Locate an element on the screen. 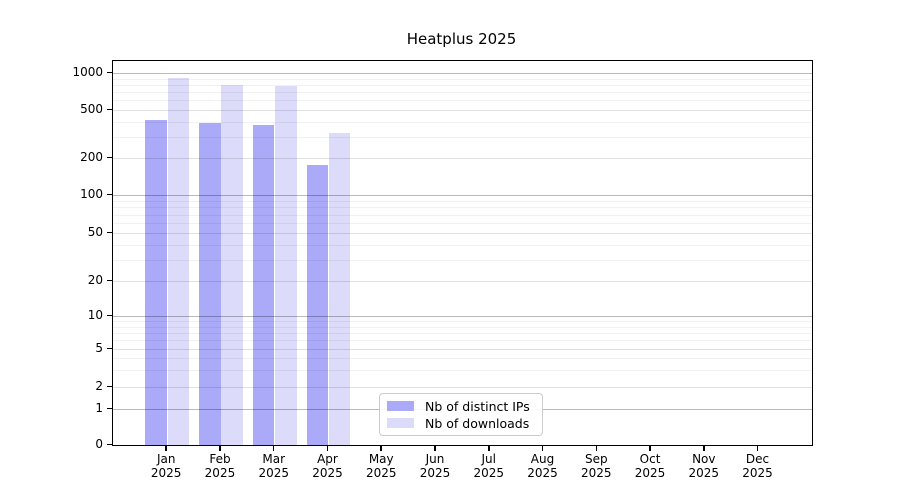 This screenshot has height=500, width=900. x-tick-mark-may is located at coordinates (381, 448).